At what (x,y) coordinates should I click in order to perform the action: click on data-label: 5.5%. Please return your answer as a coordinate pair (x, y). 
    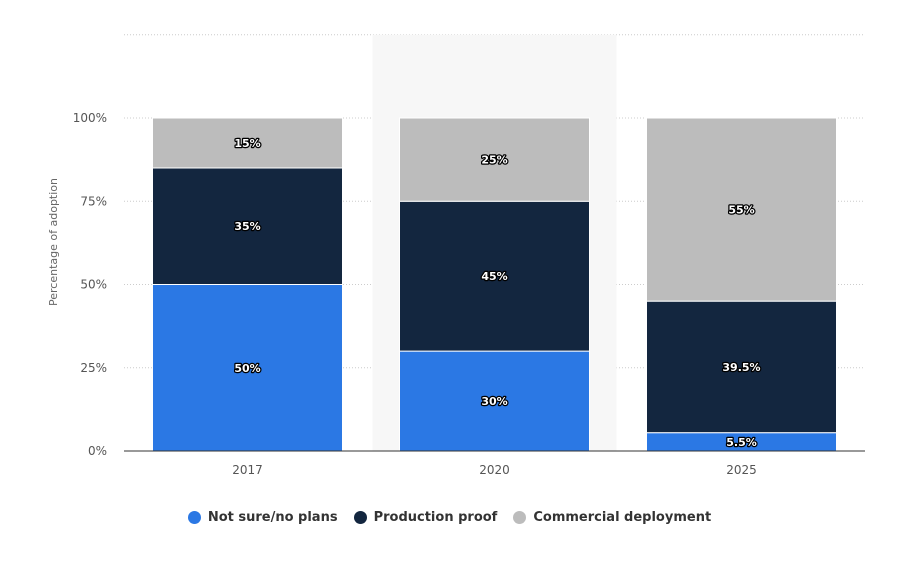
    Looking at the image, I should click on (741, 442).